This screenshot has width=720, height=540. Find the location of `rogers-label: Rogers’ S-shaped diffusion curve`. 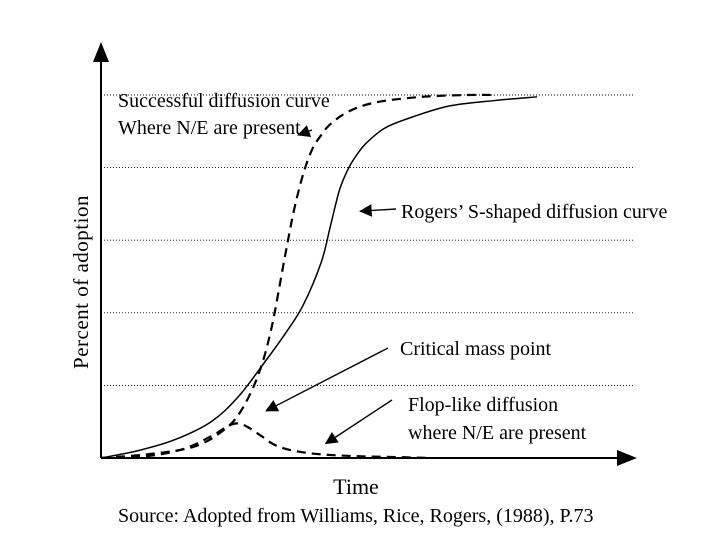

rogers-label: Rogers’ S-shaped diffusion curve is located at coordinates (534, 212).